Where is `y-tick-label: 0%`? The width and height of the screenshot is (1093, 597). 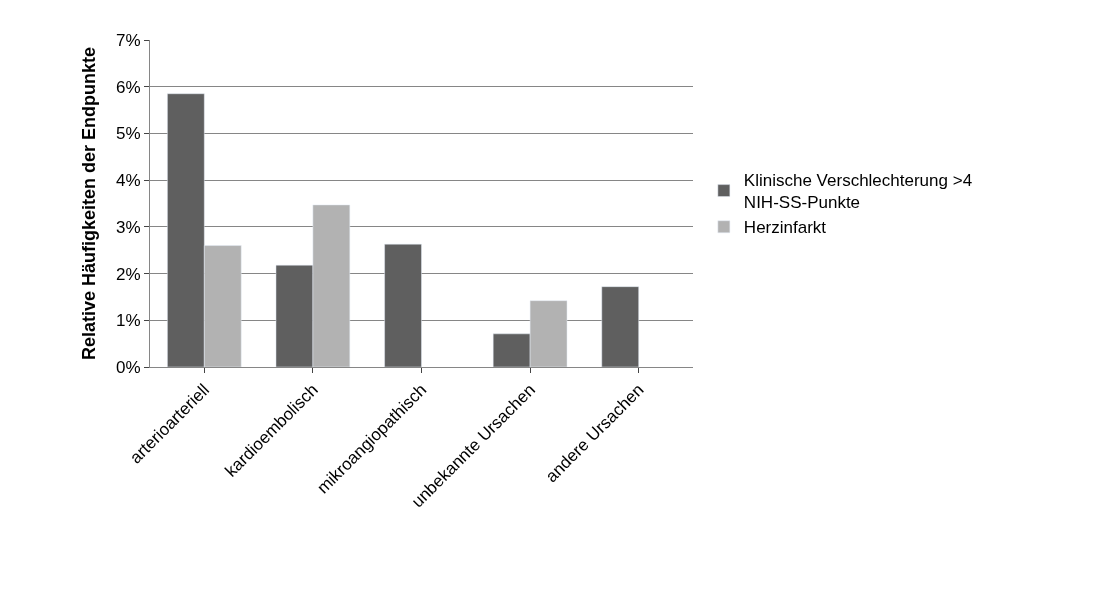 y-tick-label: 0% is located at coordinates (128, 367).